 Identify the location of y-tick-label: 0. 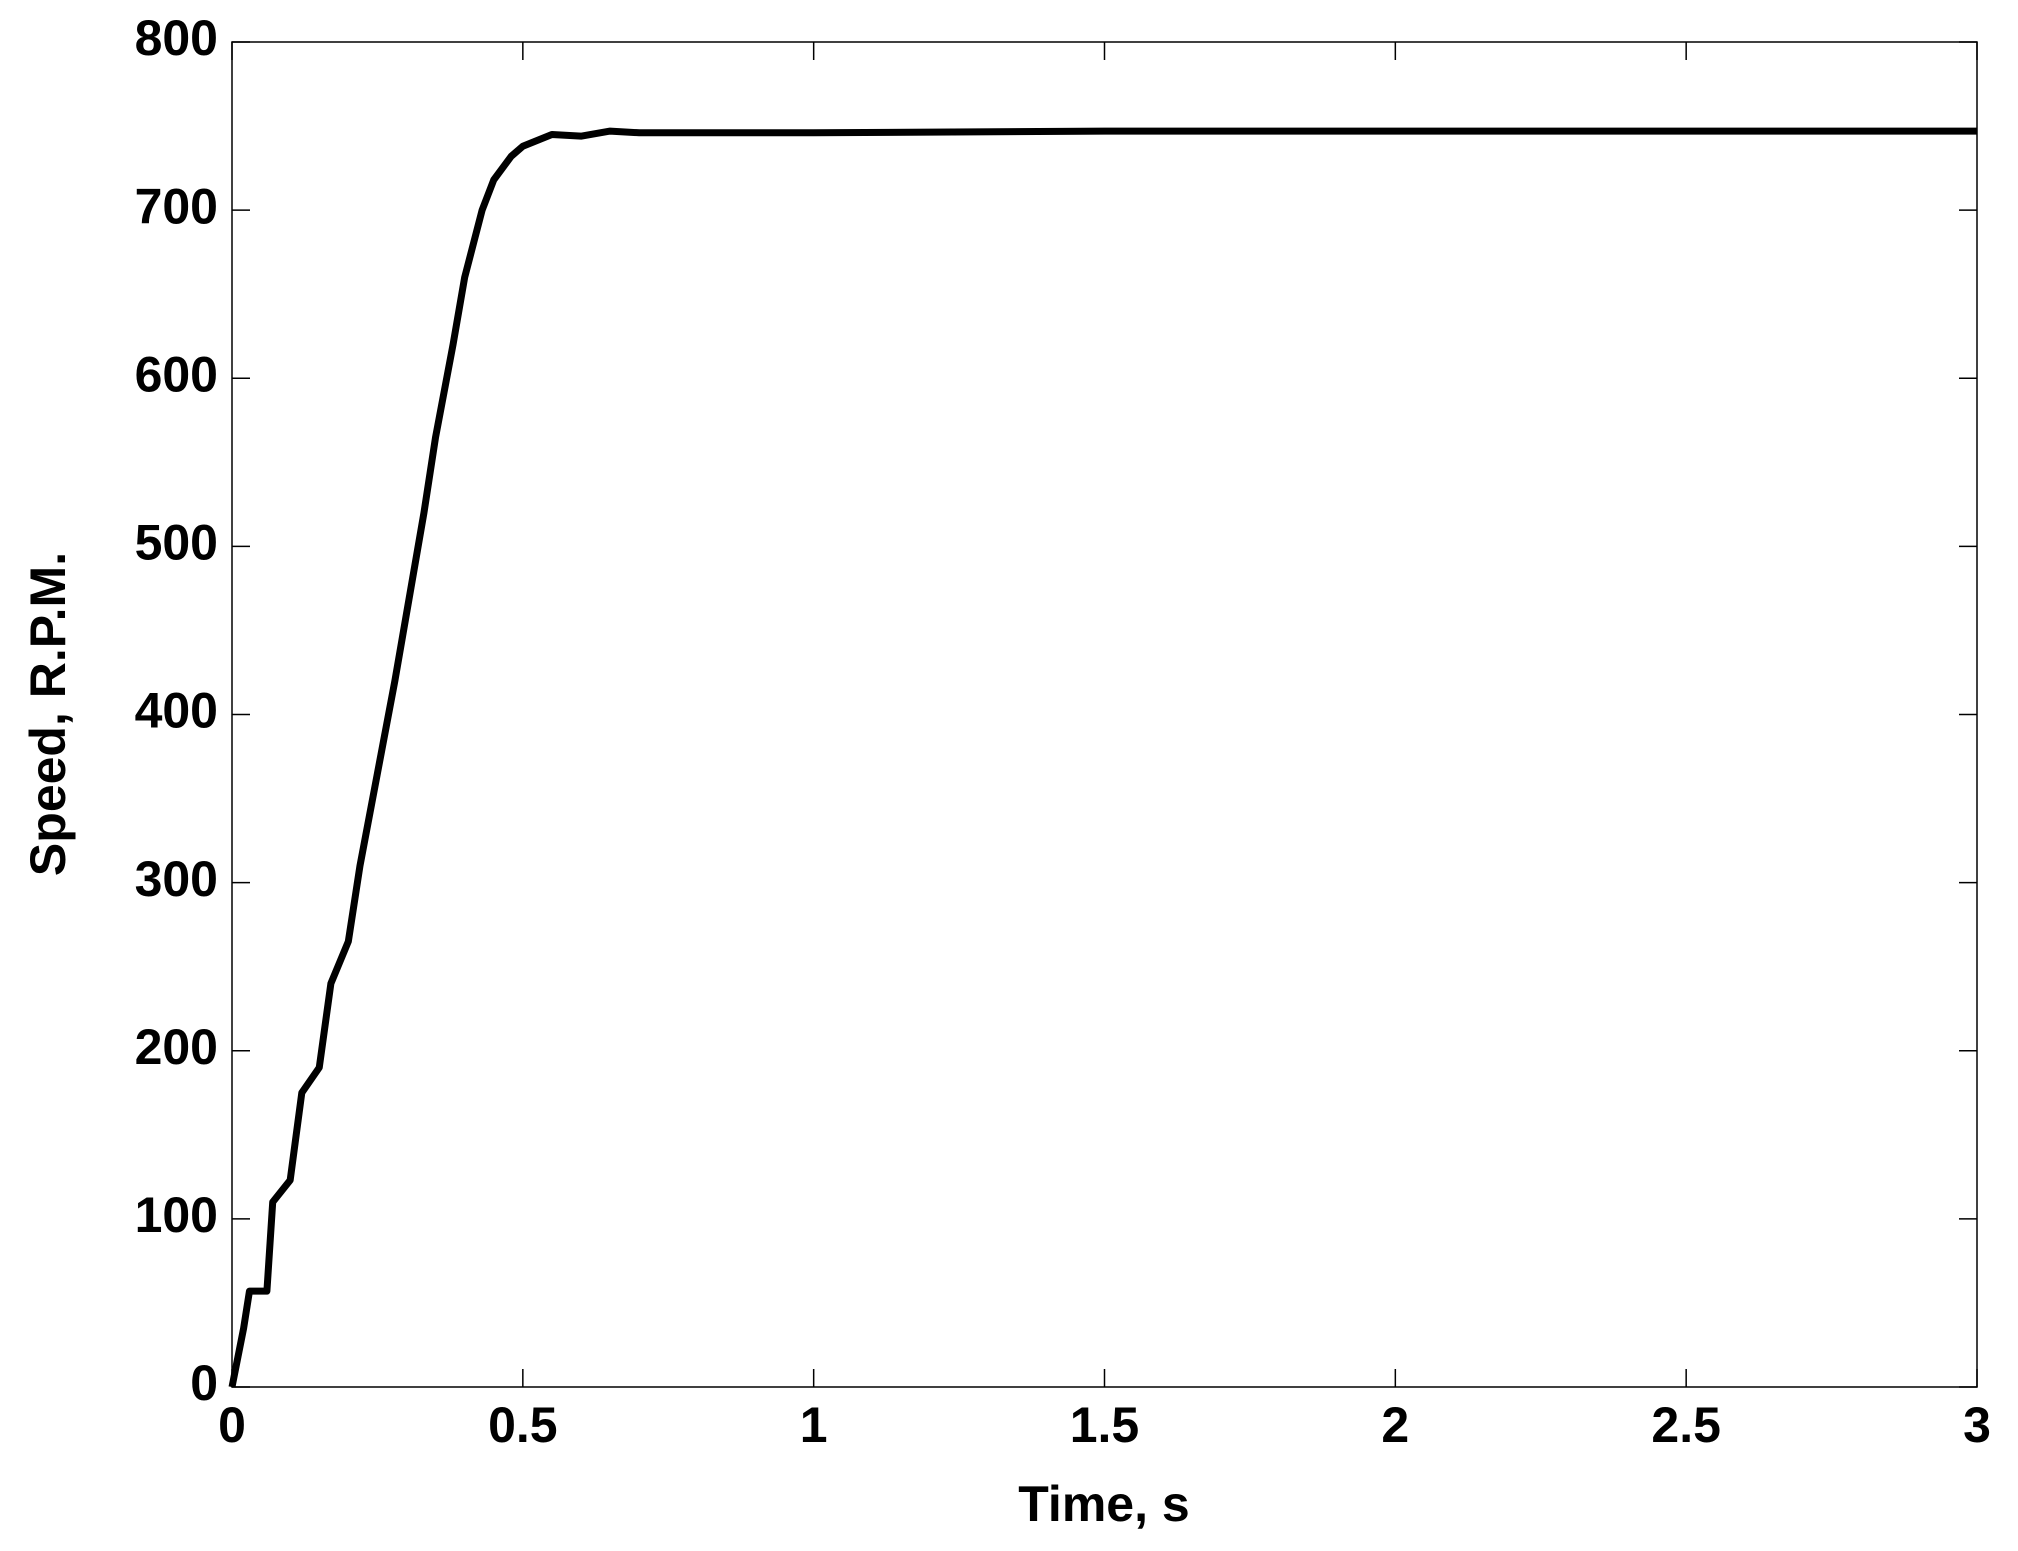
(204, 1383).